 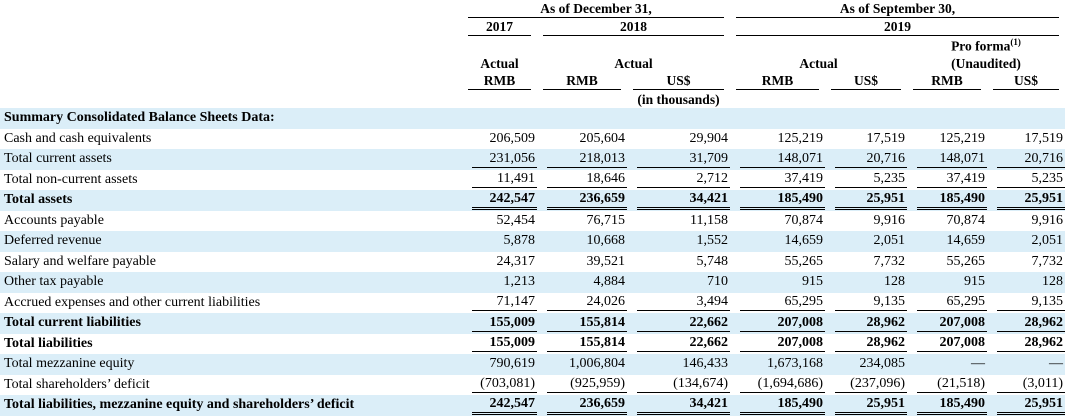 What do you see at coordinates (777, 303) in the screenshot?
I see `value-cell: 65,295` at bounding box center [777, 303].